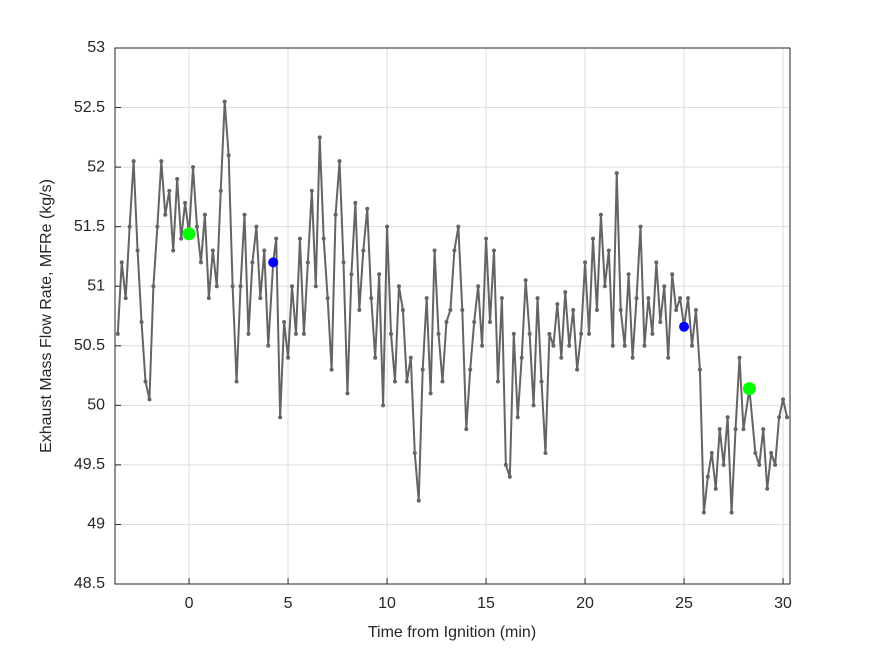 The width and height of the screenshot is (875, 656). What do you see at coordinates (387, 603) in the screenshot?
I see `x-tick-label: 10` at bounding box center [387, 603].